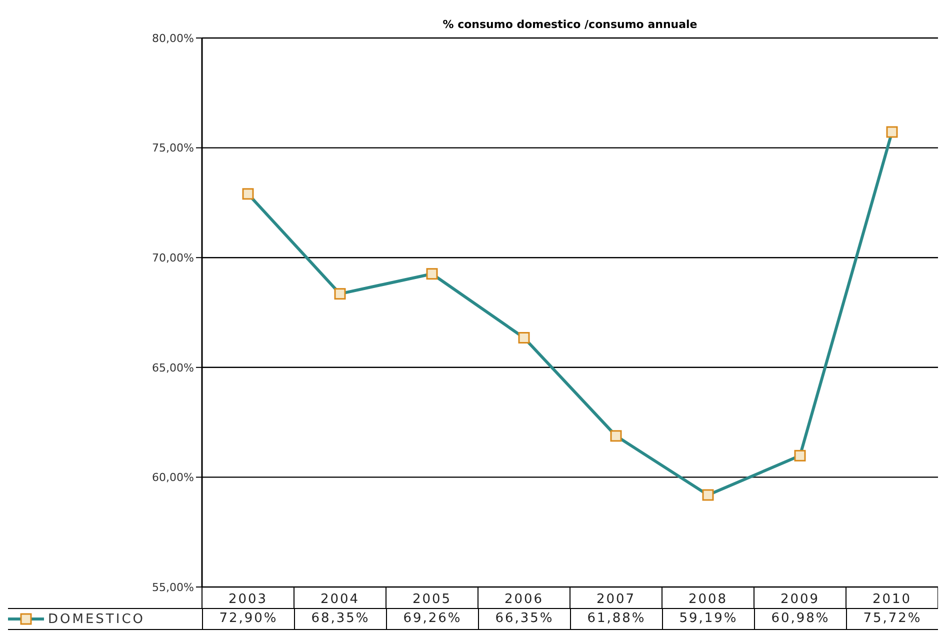 The image size is (947, 639). Describe the element at coordinates (340, 599) in the screenshot. I see `x-tick-label: 2004` at that location.